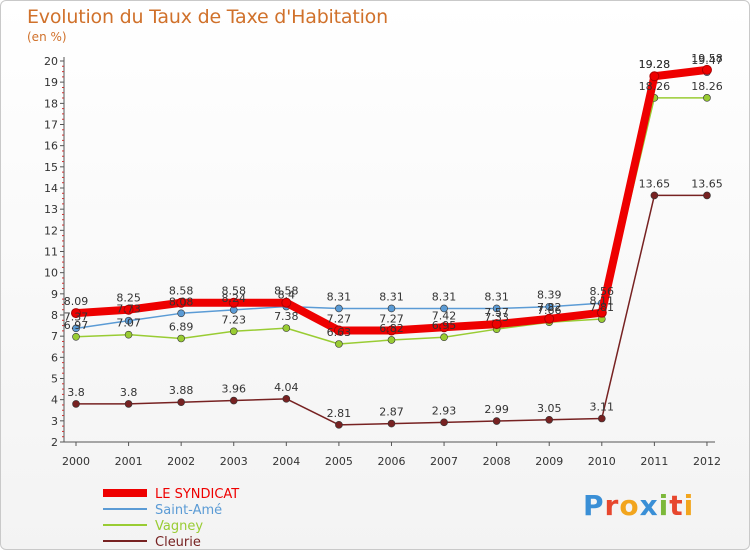 Image resolution: width=750 pixels, height=550 pixels. Describe the element at coordinates (51, 103) in the screenshot. I see `y-tick-label: 18` at that location.